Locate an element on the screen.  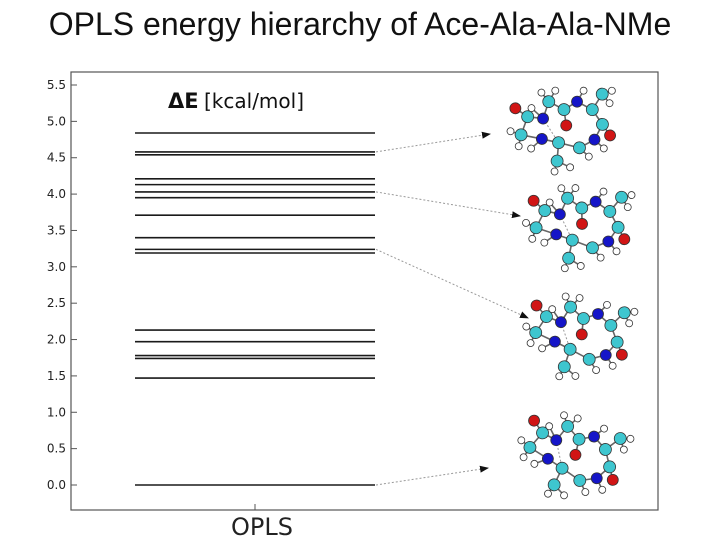
y-tick-label: 2.0 is located at coordinates (56, 340).